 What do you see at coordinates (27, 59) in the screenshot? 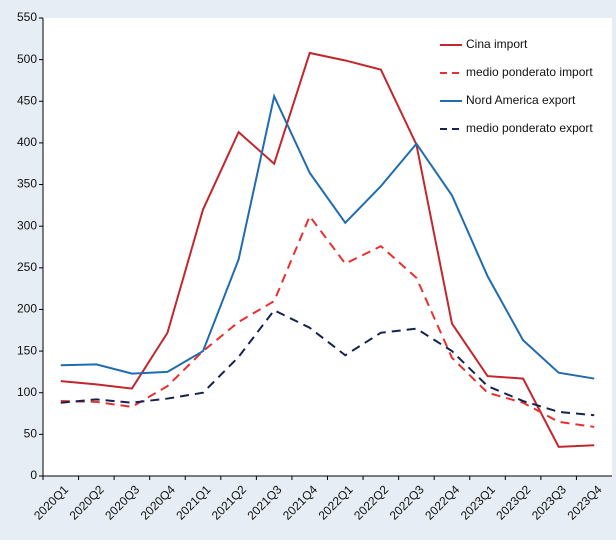
I see `y-tick-label: 500` at bounding box center [27, 59].